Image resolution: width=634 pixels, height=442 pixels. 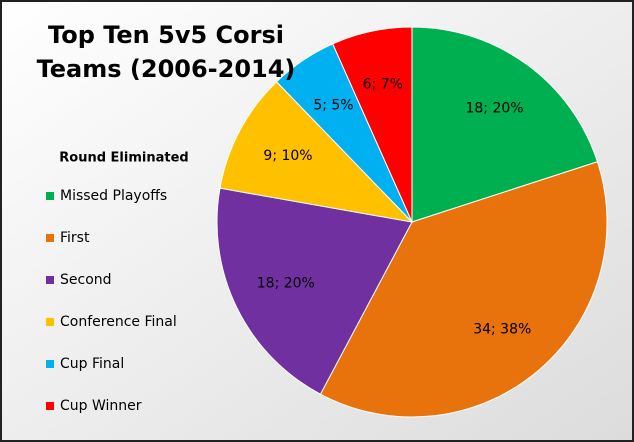 What do you see at coordinates (75, 238) in the screenshot?
I see `legend-label: First` at bounding box center [75, 238].